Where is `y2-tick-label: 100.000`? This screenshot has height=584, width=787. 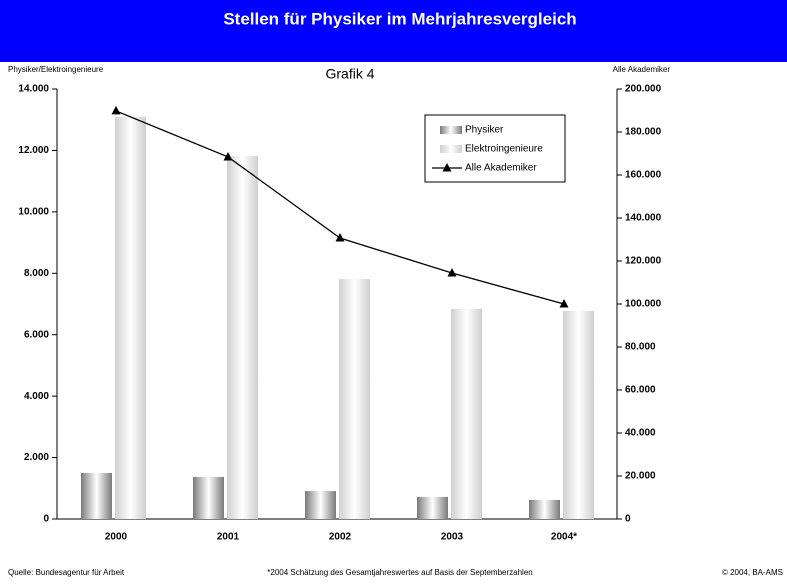 y2-tick-label: 100.000 is located at coordinates (643, 304).